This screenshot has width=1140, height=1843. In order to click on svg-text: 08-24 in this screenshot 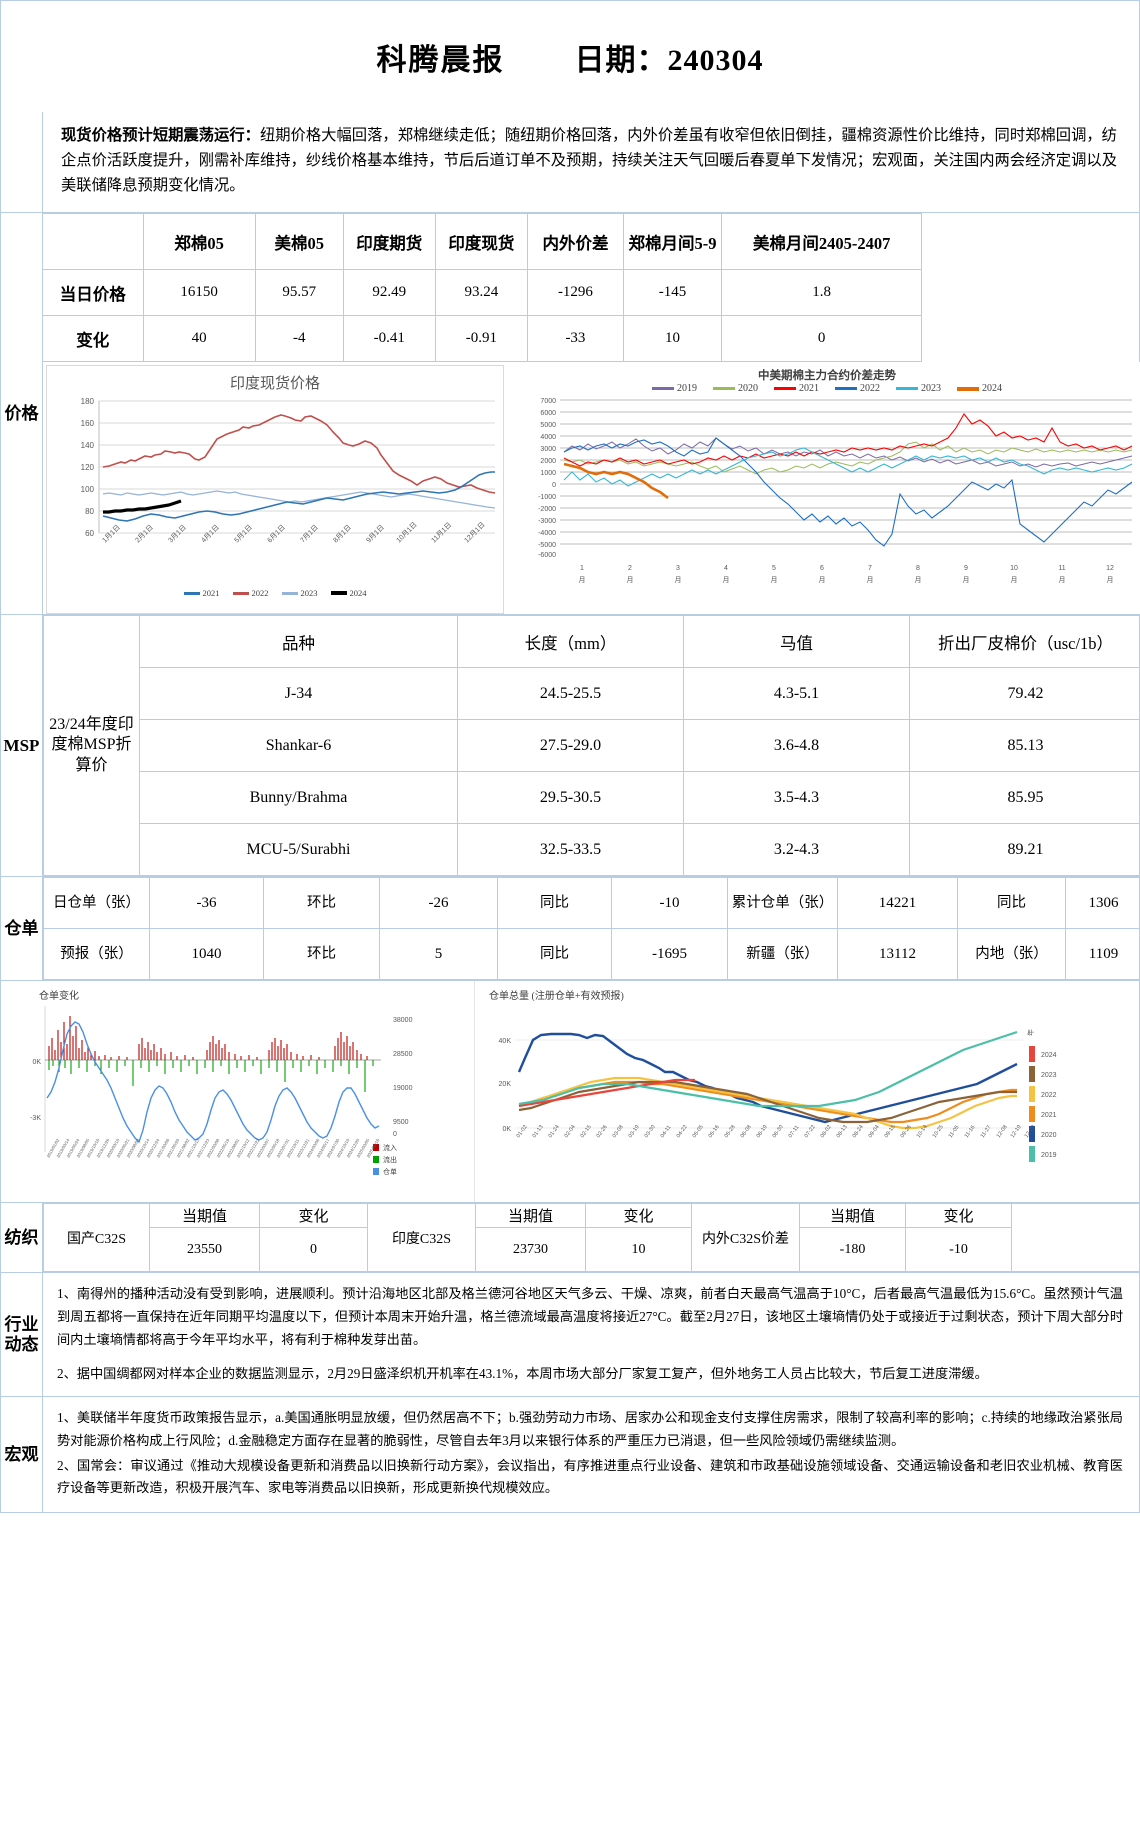, I will do `click(858, 1131)`.